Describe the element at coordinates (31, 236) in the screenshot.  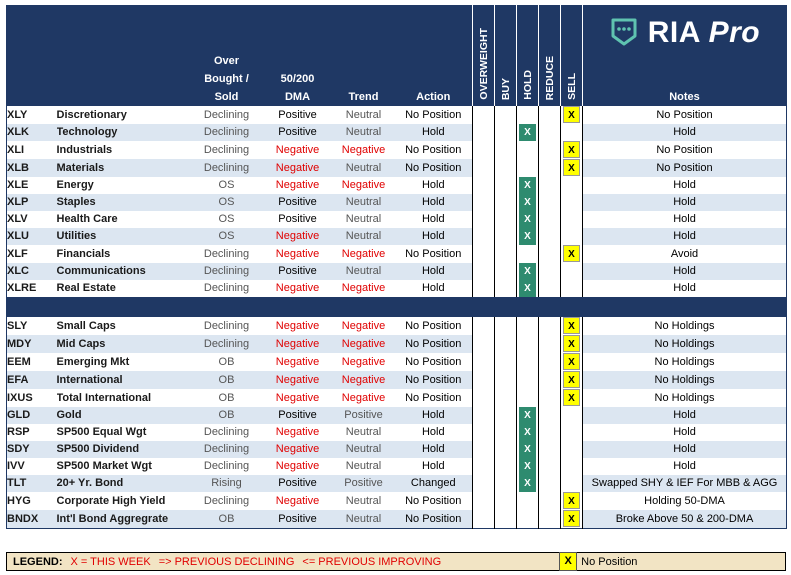
I see `ticker-cell: XLU` at that location.